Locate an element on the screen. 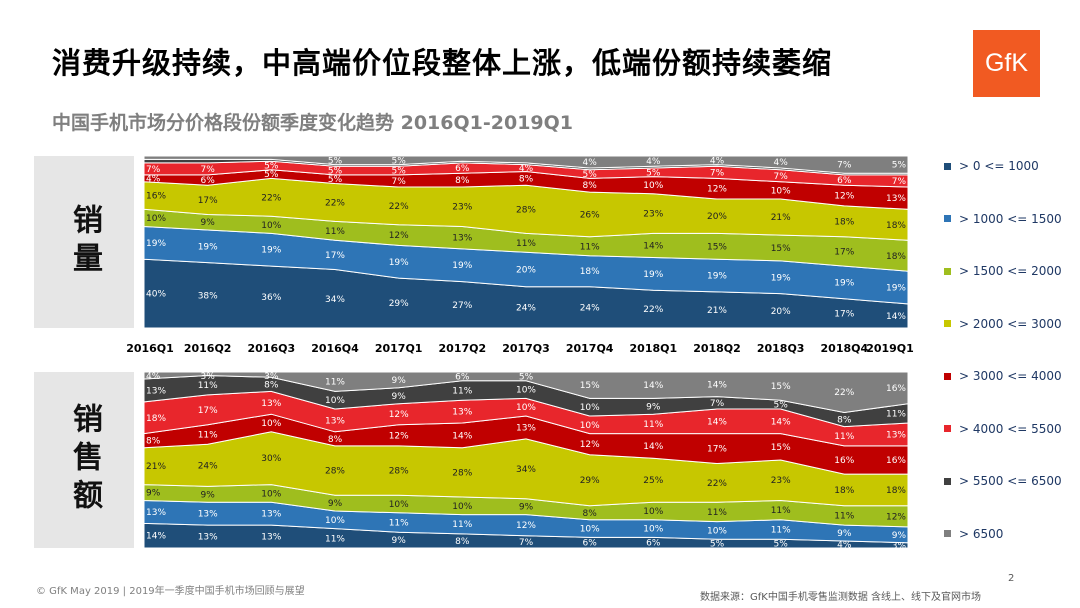 The height and width of the screenshot is (608, 1080). volume-data-label: 12% is located at coordinates (844, 197).